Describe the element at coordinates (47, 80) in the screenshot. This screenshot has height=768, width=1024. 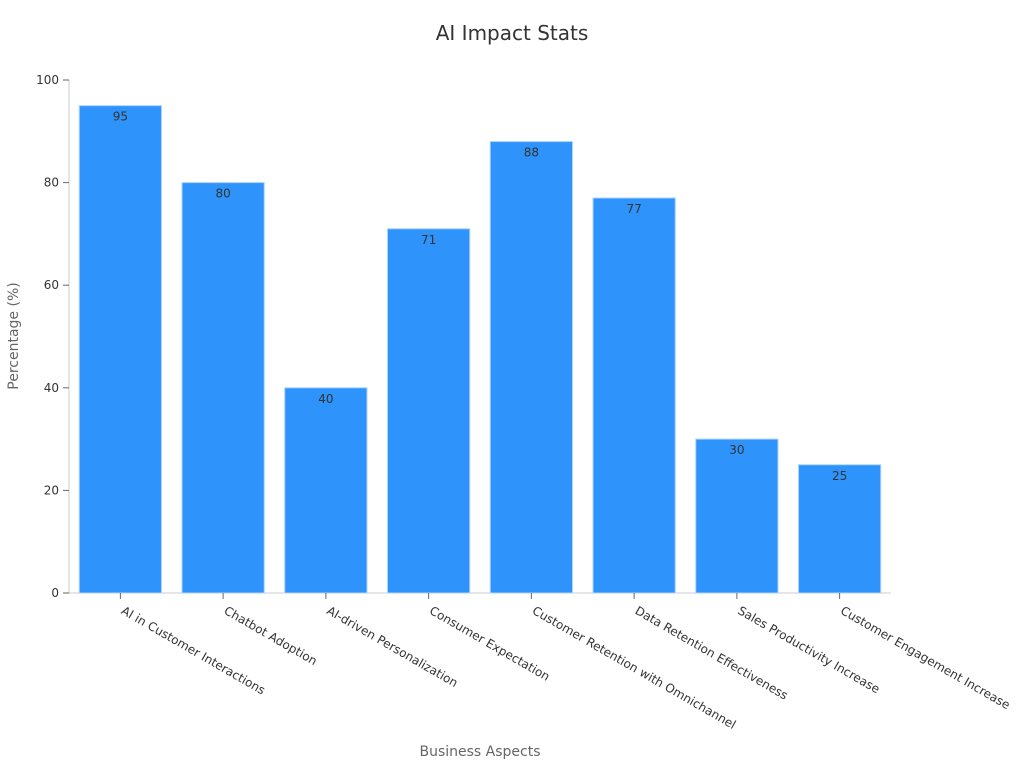
I see `y-tick-label: 100` at that location.